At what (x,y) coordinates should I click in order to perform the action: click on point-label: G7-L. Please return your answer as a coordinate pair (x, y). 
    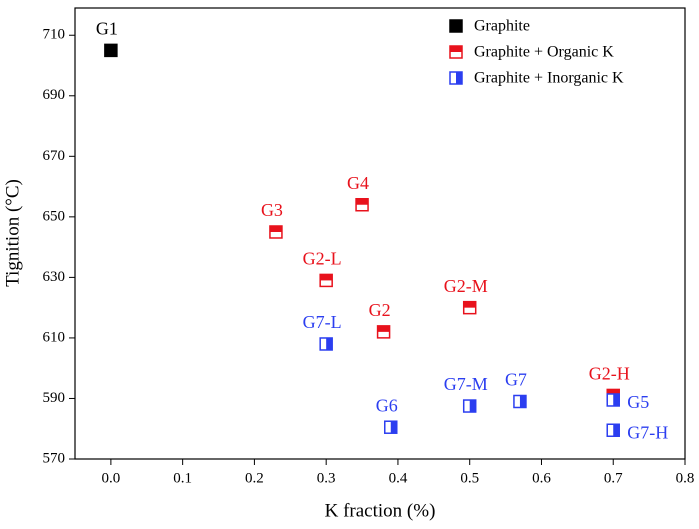
    Looking at the image, I should click on (322, 322).